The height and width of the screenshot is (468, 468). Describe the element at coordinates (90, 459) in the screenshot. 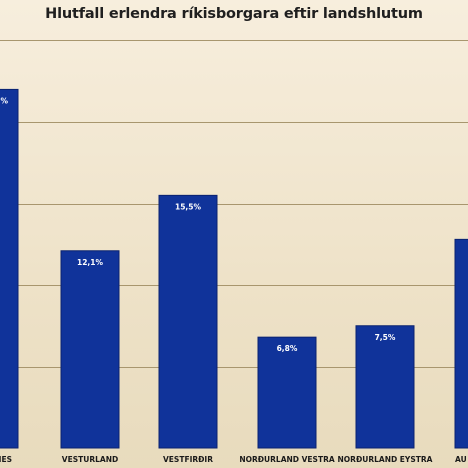

I see `category-label: VESTURLAND` at that location.